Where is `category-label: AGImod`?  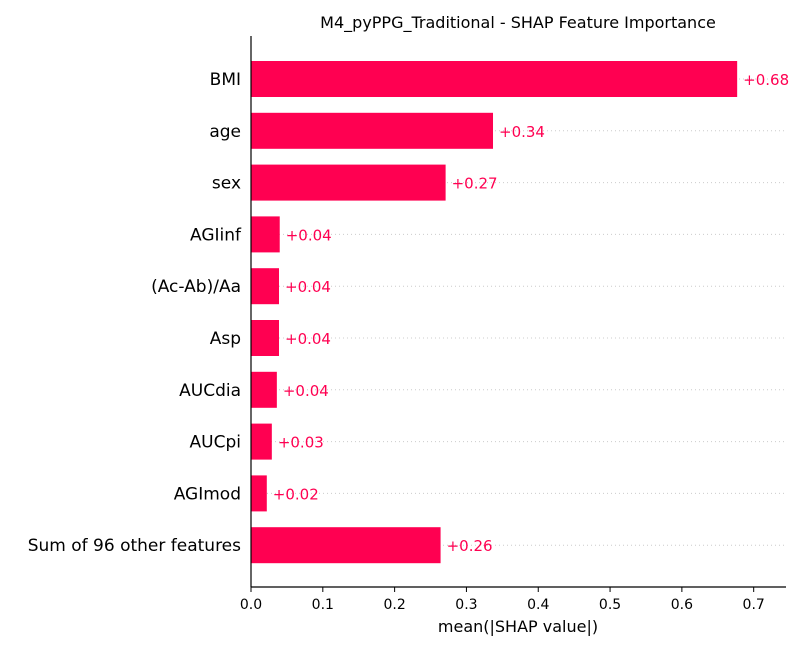 category-label: AGImod is located at coordinates (207, 494).